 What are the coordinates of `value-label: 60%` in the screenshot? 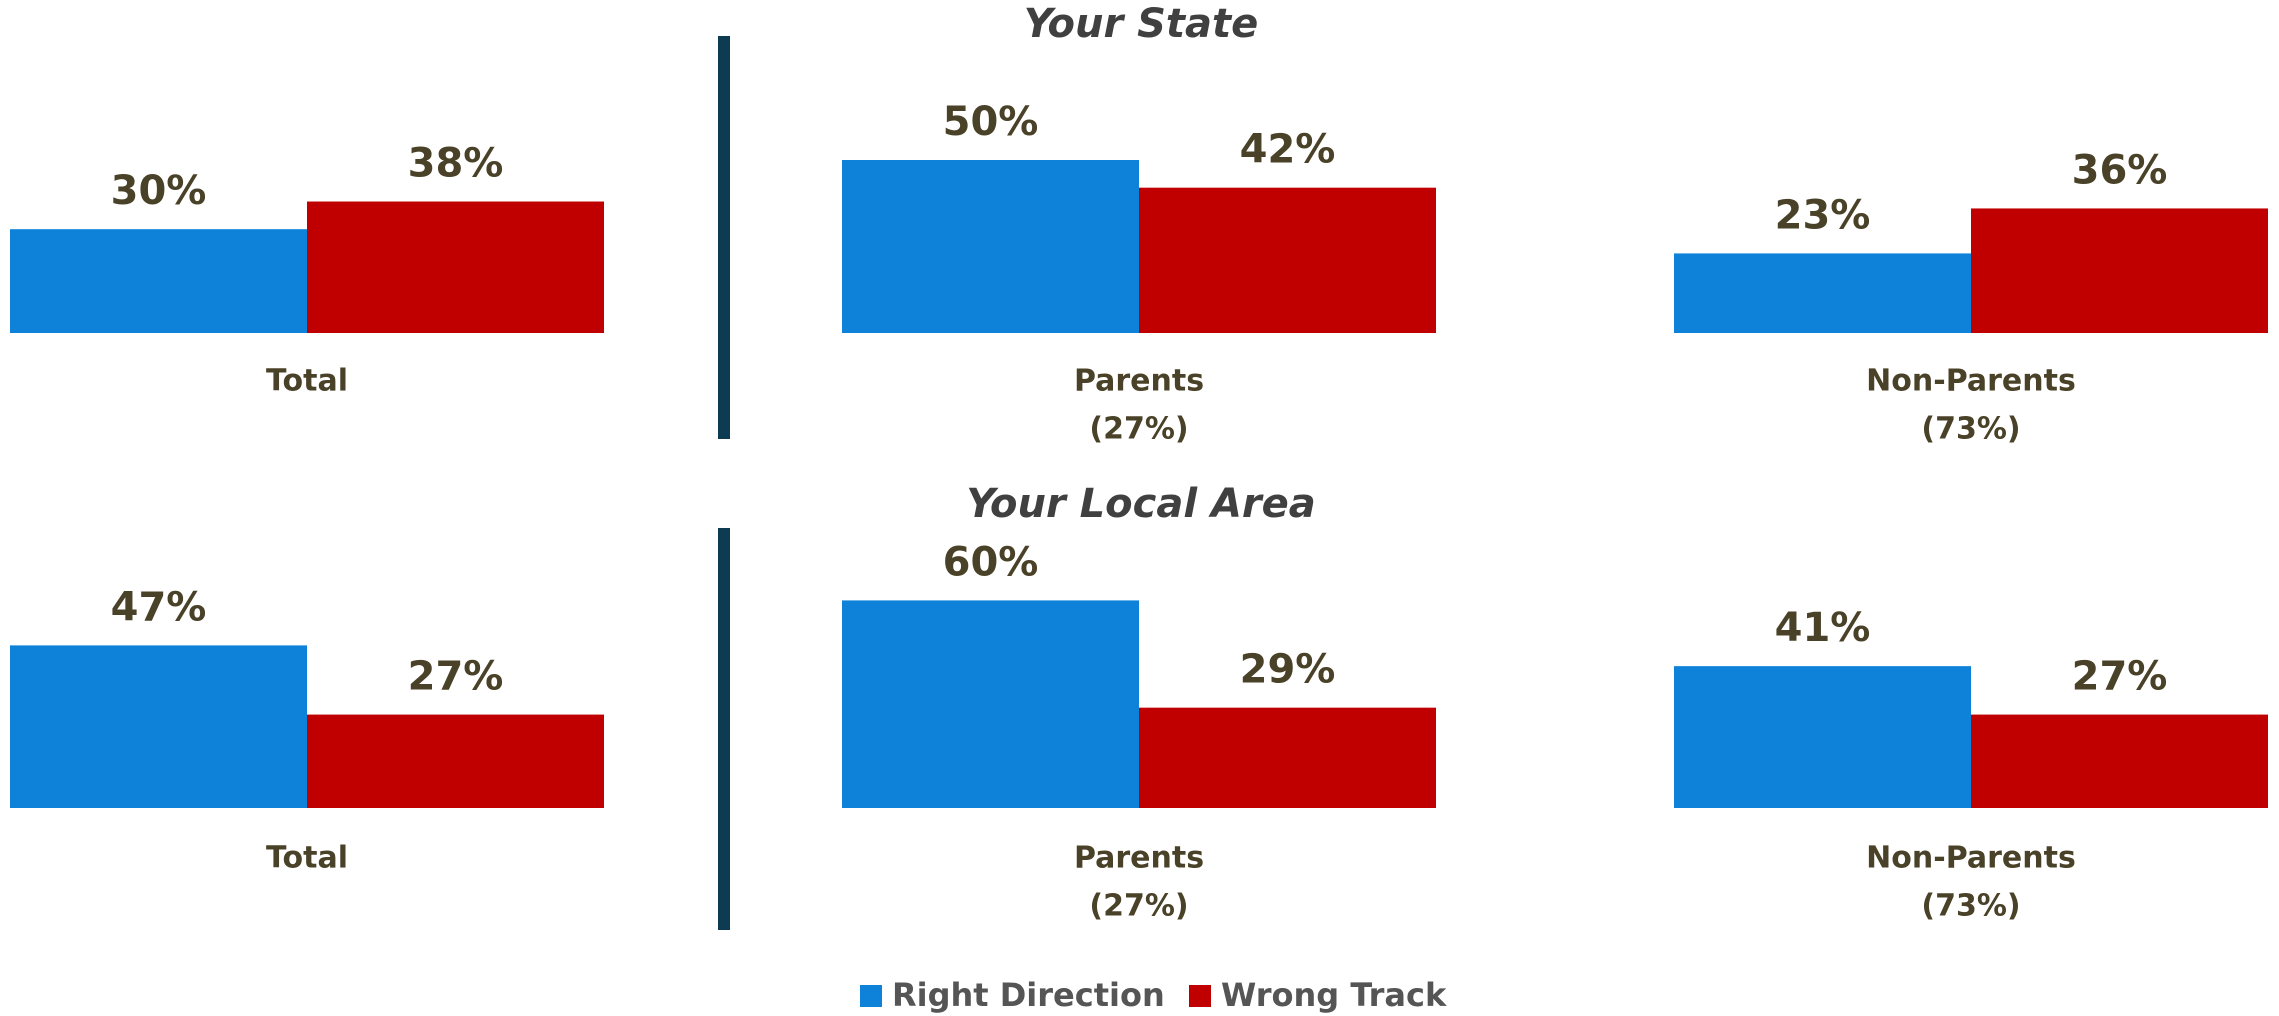 It's located at (991, 562).